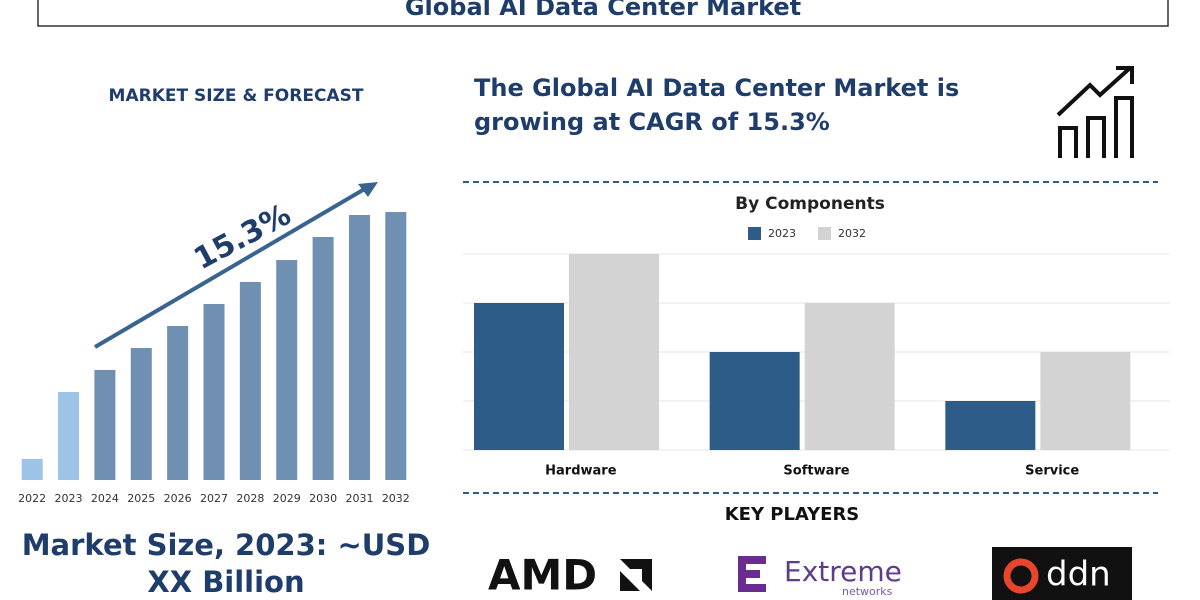  Describe the element at coordinates (32, 498) in the screenshot. I see `x-tick-label: 2022` at that location.